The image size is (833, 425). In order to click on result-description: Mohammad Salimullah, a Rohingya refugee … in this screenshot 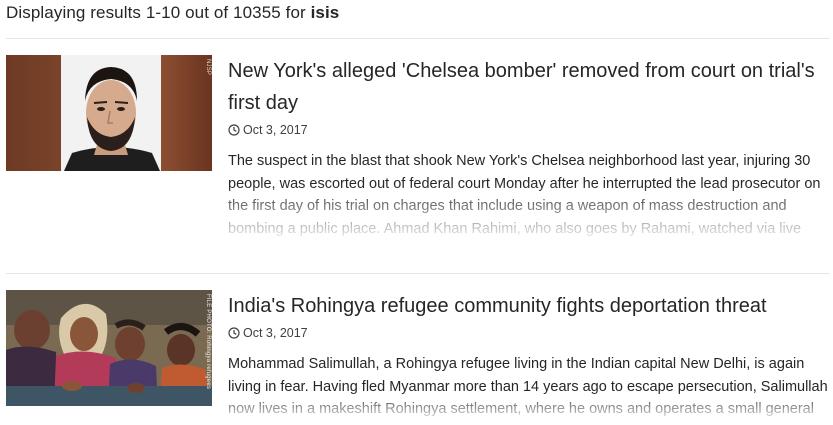, I will do `click(529, 387)`.